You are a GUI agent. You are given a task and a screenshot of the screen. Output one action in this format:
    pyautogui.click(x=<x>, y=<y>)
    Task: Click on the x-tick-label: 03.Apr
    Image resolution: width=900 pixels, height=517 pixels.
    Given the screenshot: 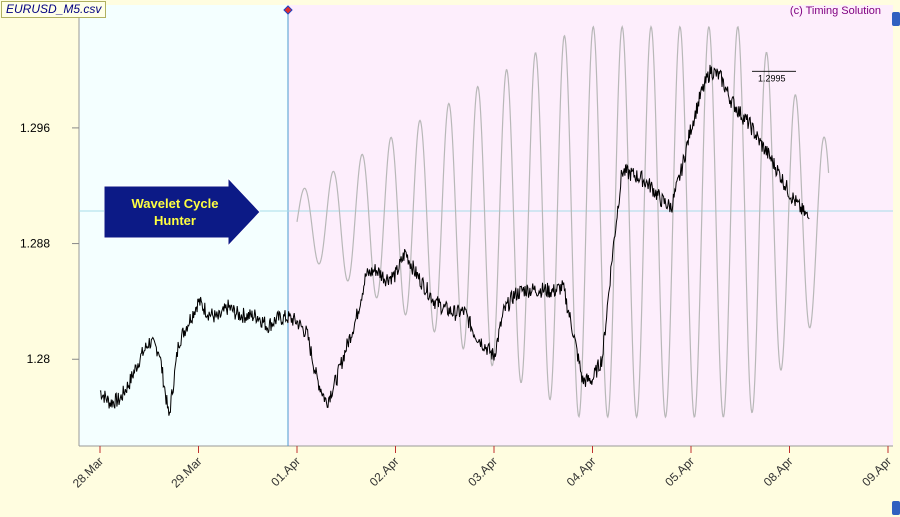 What is the action you would take?
    pyautogui.click(x=482, y=471)
    